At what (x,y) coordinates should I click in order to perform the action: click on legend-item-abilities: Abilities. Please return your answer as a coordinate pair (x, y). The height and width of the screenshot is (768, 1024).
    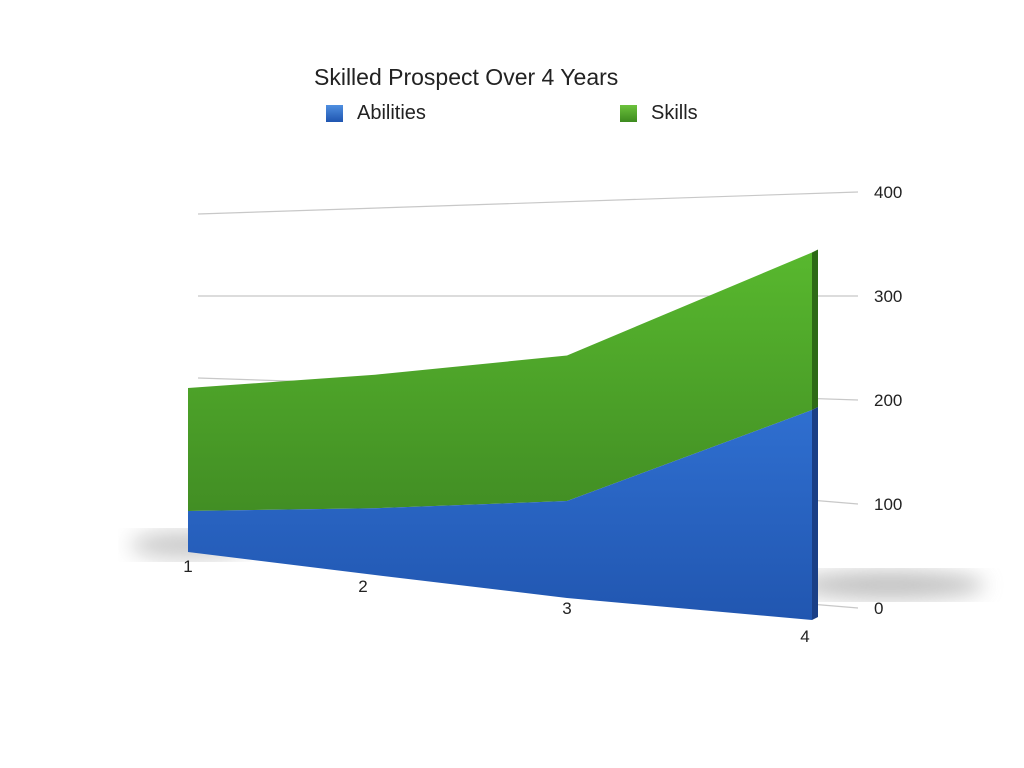
    Looking at the image, I should click on (376, 113).